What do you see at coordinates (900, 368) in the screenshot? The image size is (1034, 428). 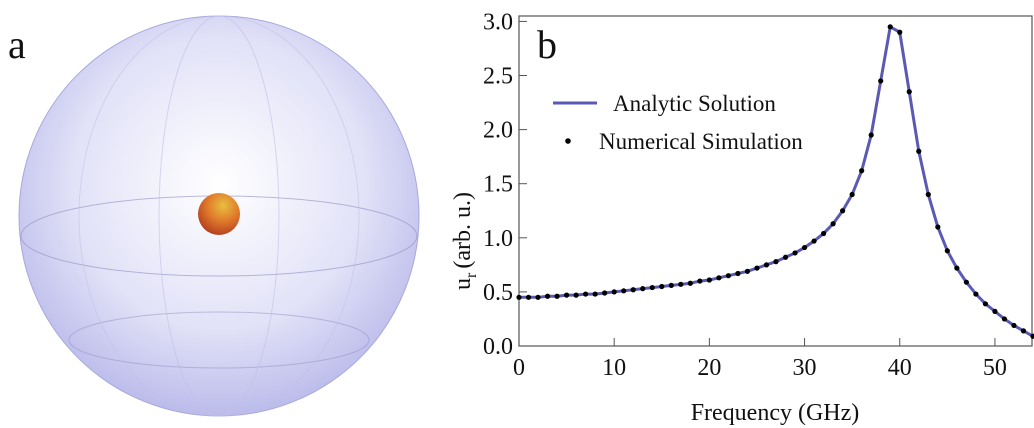 I see `x-tick-label: 40` at bounding box center [900, 368].